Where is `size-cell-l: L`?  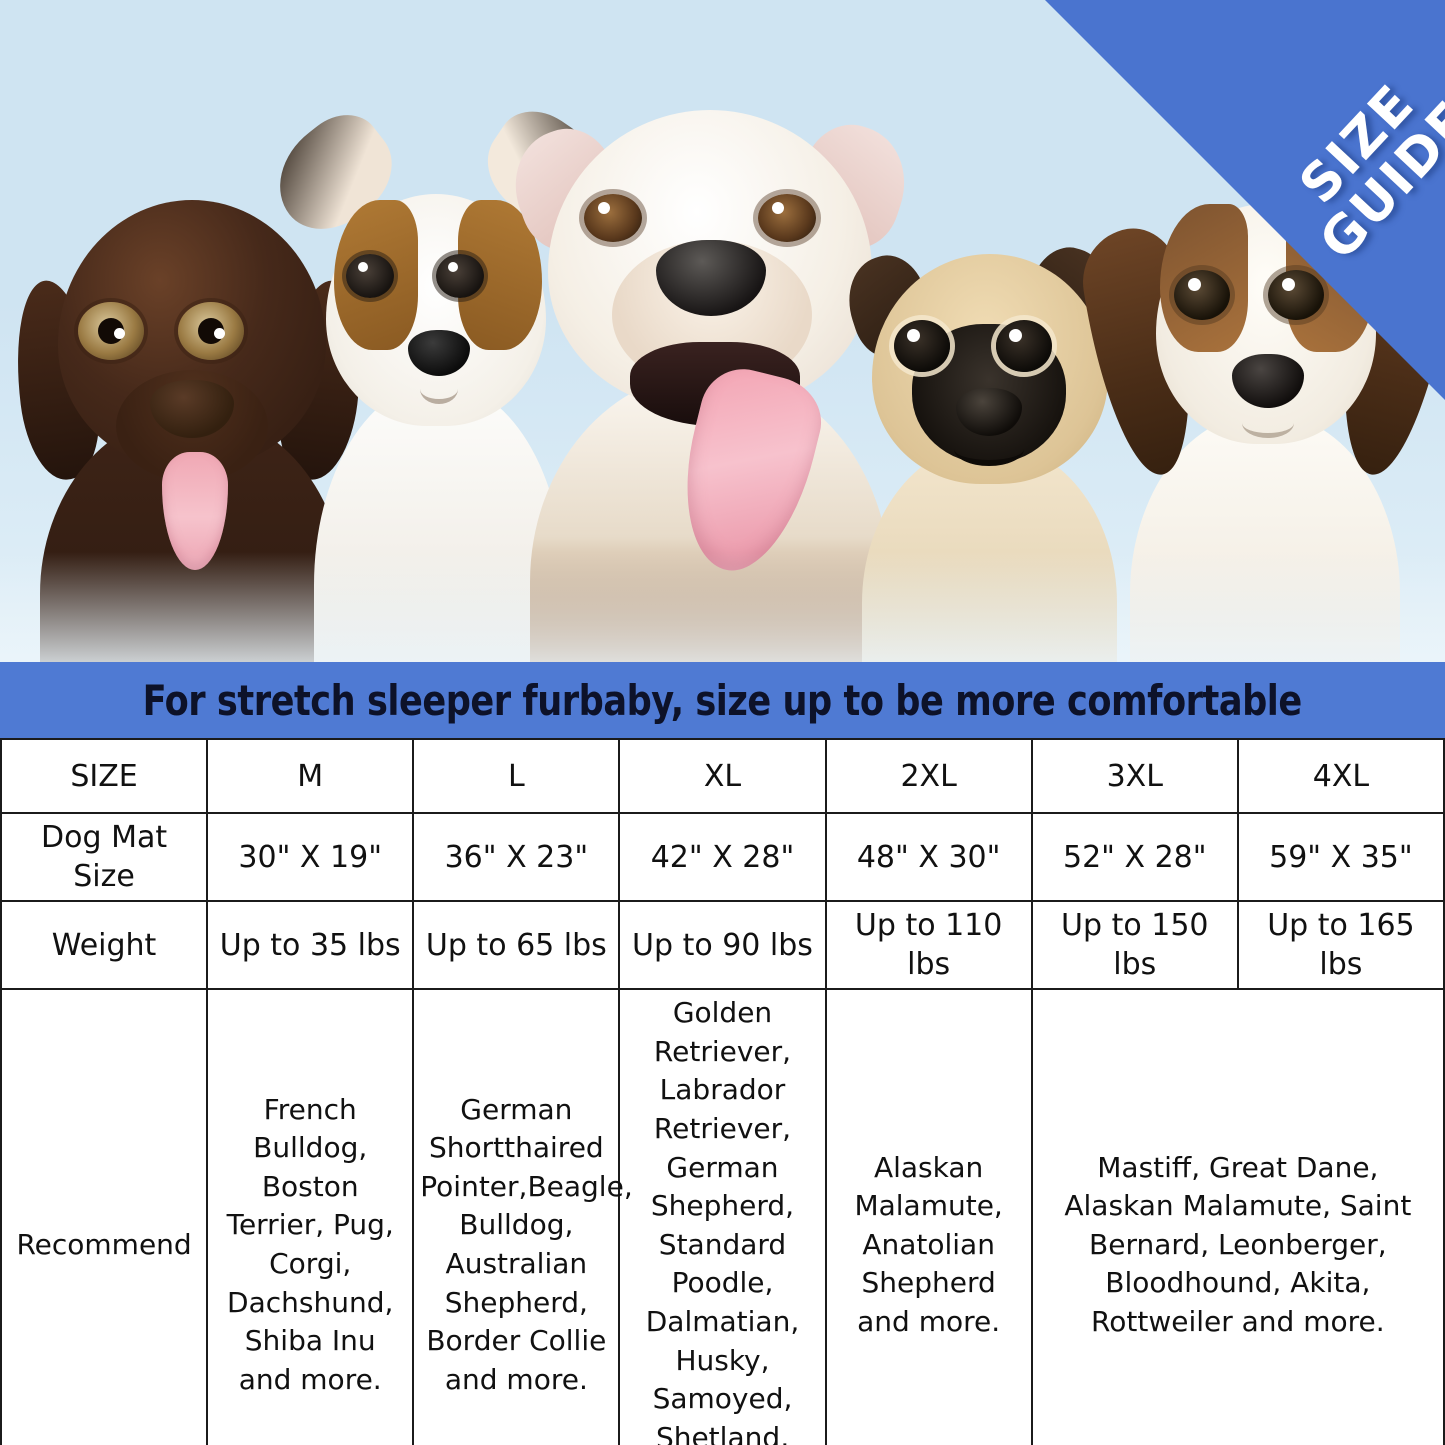
size-cell-l: L is located at coordinates (516, 776).